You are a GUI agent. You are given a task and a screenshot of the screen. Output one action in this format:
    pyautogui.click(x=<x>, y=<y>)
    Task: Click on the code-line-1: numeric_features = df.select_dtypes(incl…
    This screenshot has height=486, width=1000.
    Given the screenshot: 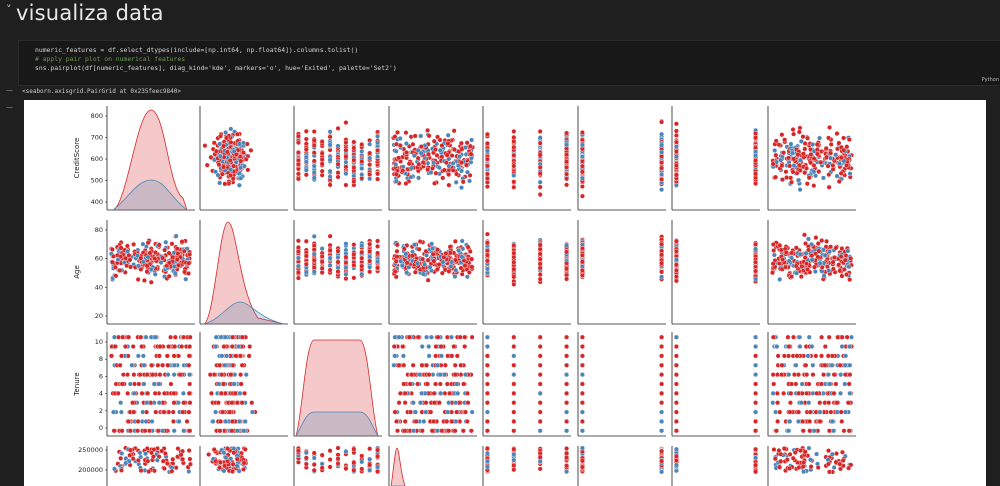 What is the action you would take?
    pyautogui.click(x=197, y=50)
    